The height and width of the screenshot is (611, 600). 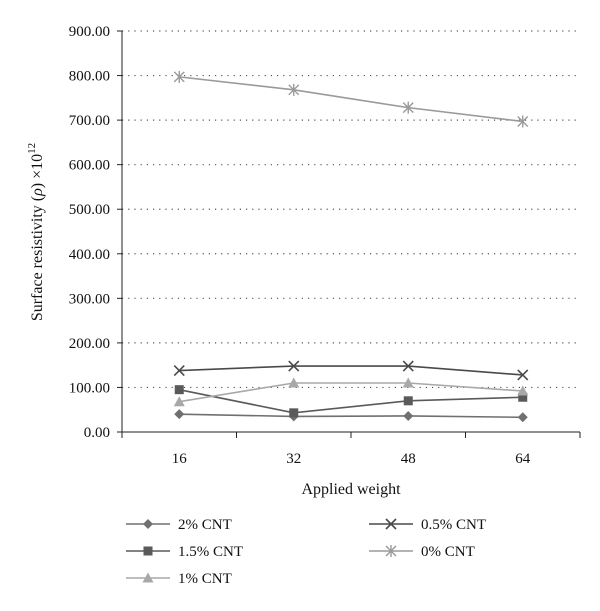 I want to click on legend-label: 1% CNT, so click(x=205, y=579).